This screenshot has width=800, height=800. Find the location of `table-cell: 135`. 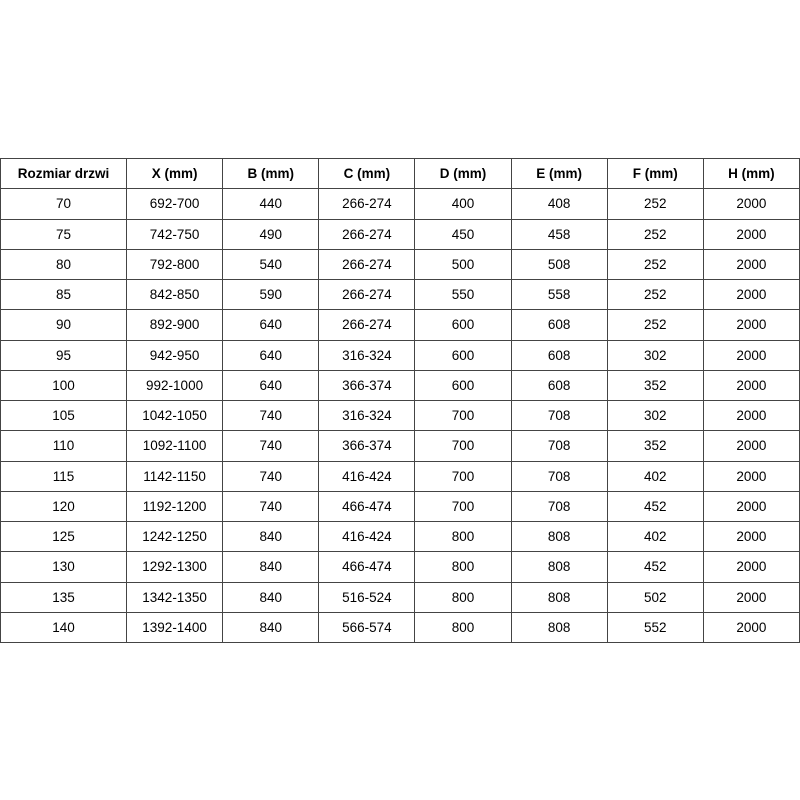

table-cell: 135 is located at coordinates (63, 597).